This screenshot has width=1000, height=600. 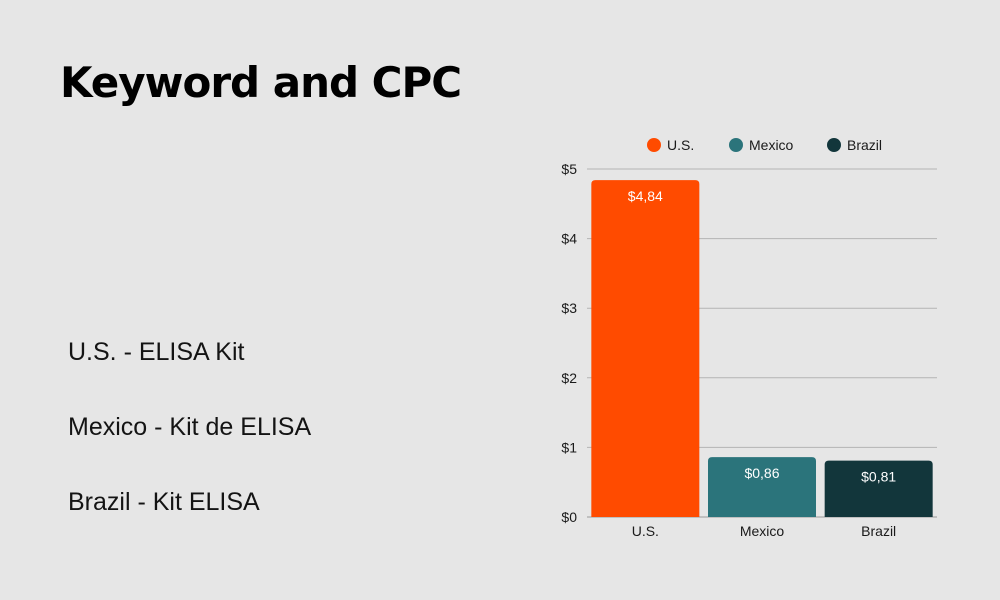 What do you see at coordinates (762, 487) in the screenshot?
I see `bar-mexico` at bounding box center [762, 487].